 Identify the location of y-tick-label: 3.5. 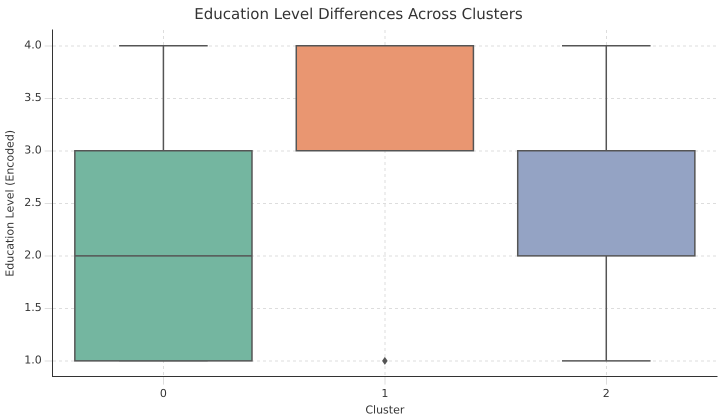
(33, 97).